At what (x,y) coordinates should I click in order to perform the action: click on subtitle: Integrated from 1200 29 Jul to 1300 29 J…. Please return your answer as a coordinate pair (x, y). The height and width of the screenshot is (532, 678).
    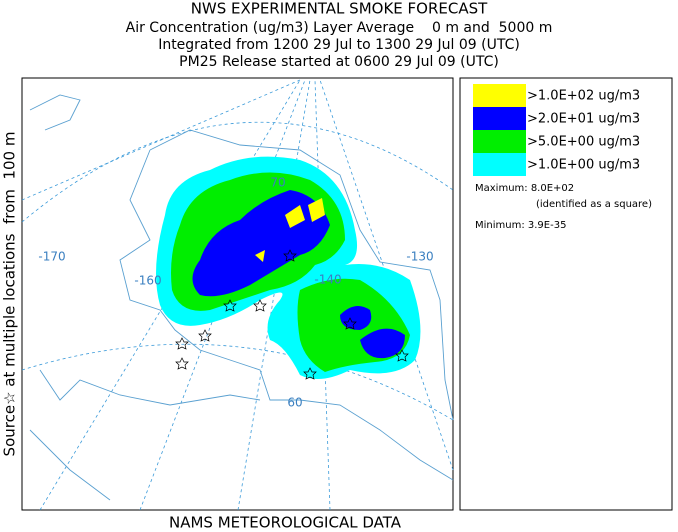
    Looking at the image, I should click on (339, 45).